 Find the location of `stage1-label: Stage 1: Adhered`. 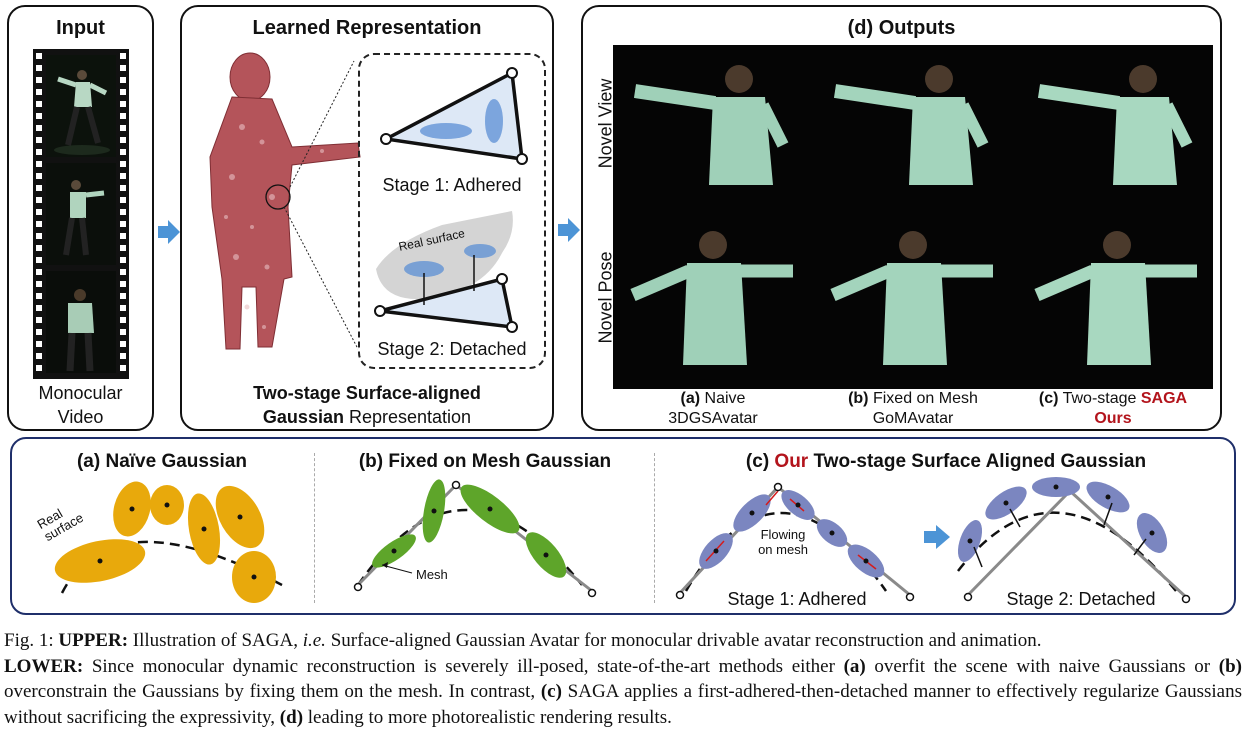

stage1-label: Stage 1: Adhered is located at coordinates (452, 185).